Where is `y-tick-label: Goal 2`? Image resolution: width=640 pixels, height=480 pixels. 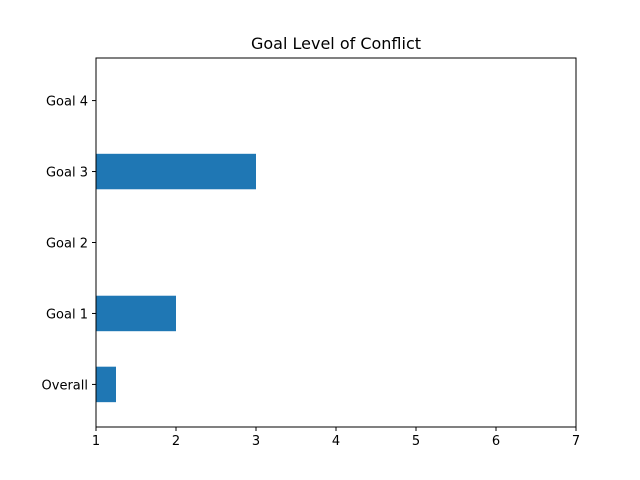 y-tick-label: Goal 2 is located at coordinates (67, 244).